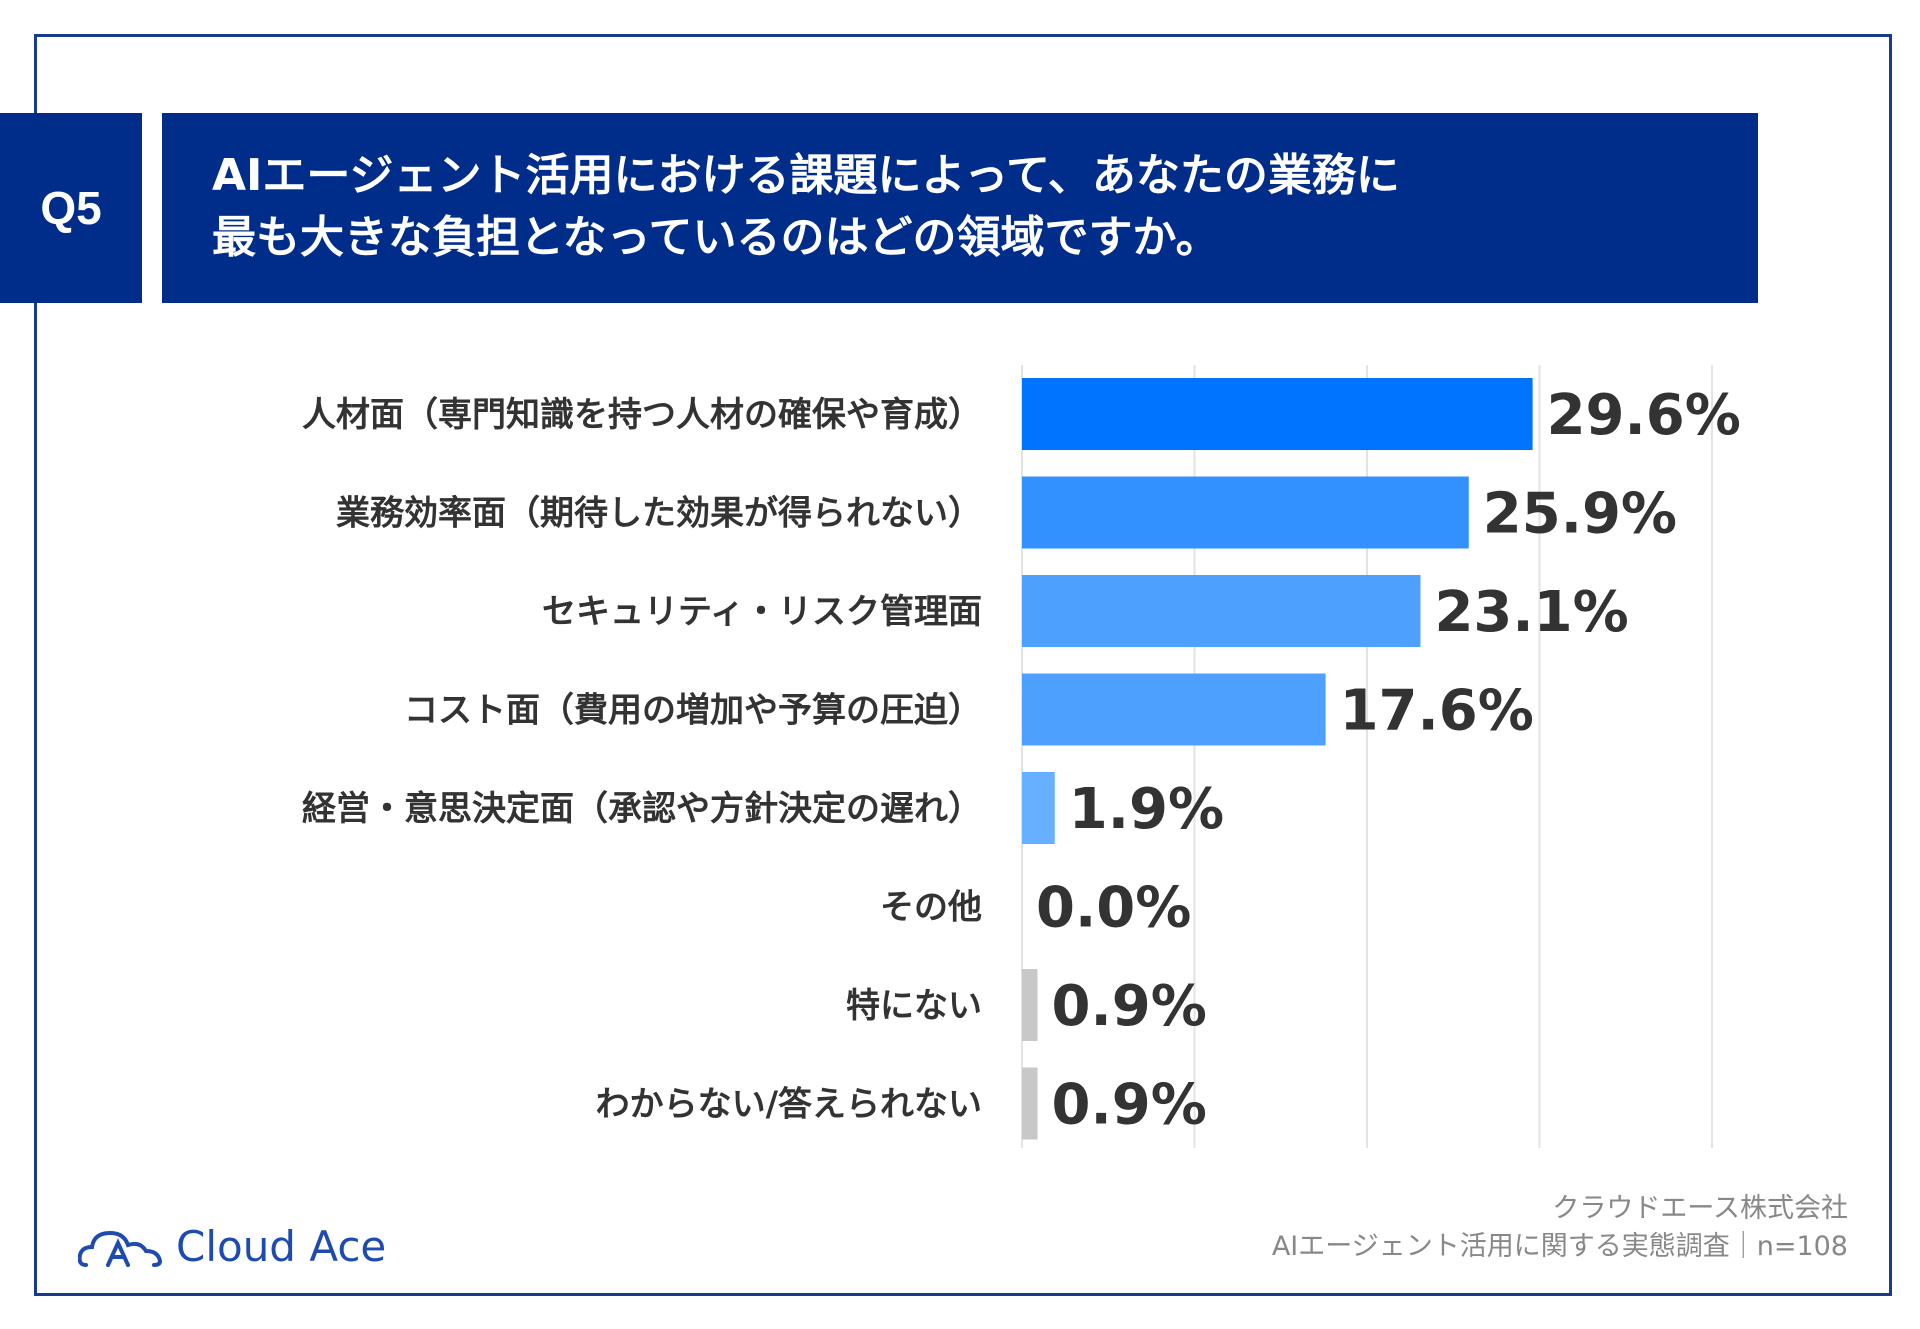 This screenshot has height=1329, width=1920. What do you see at coordinates (931, 908) in the screenshot?
I see `category-label: その他` at bounding box center [931, 908].